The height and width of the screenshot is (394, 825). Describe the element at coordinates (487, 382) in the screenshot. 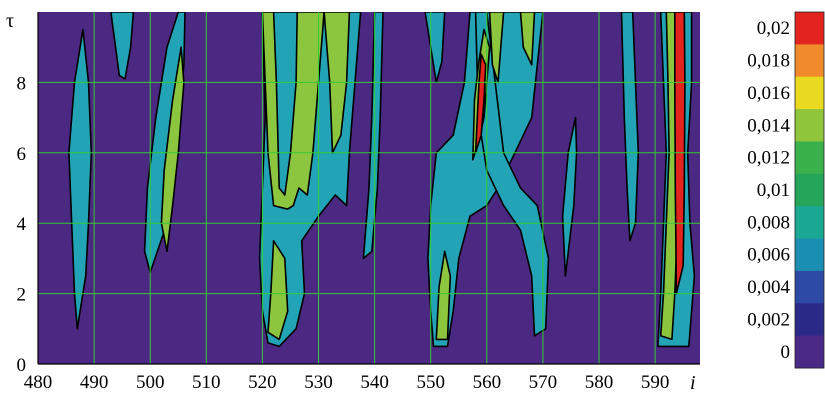

I see `x-tick-label: 560` at that location.